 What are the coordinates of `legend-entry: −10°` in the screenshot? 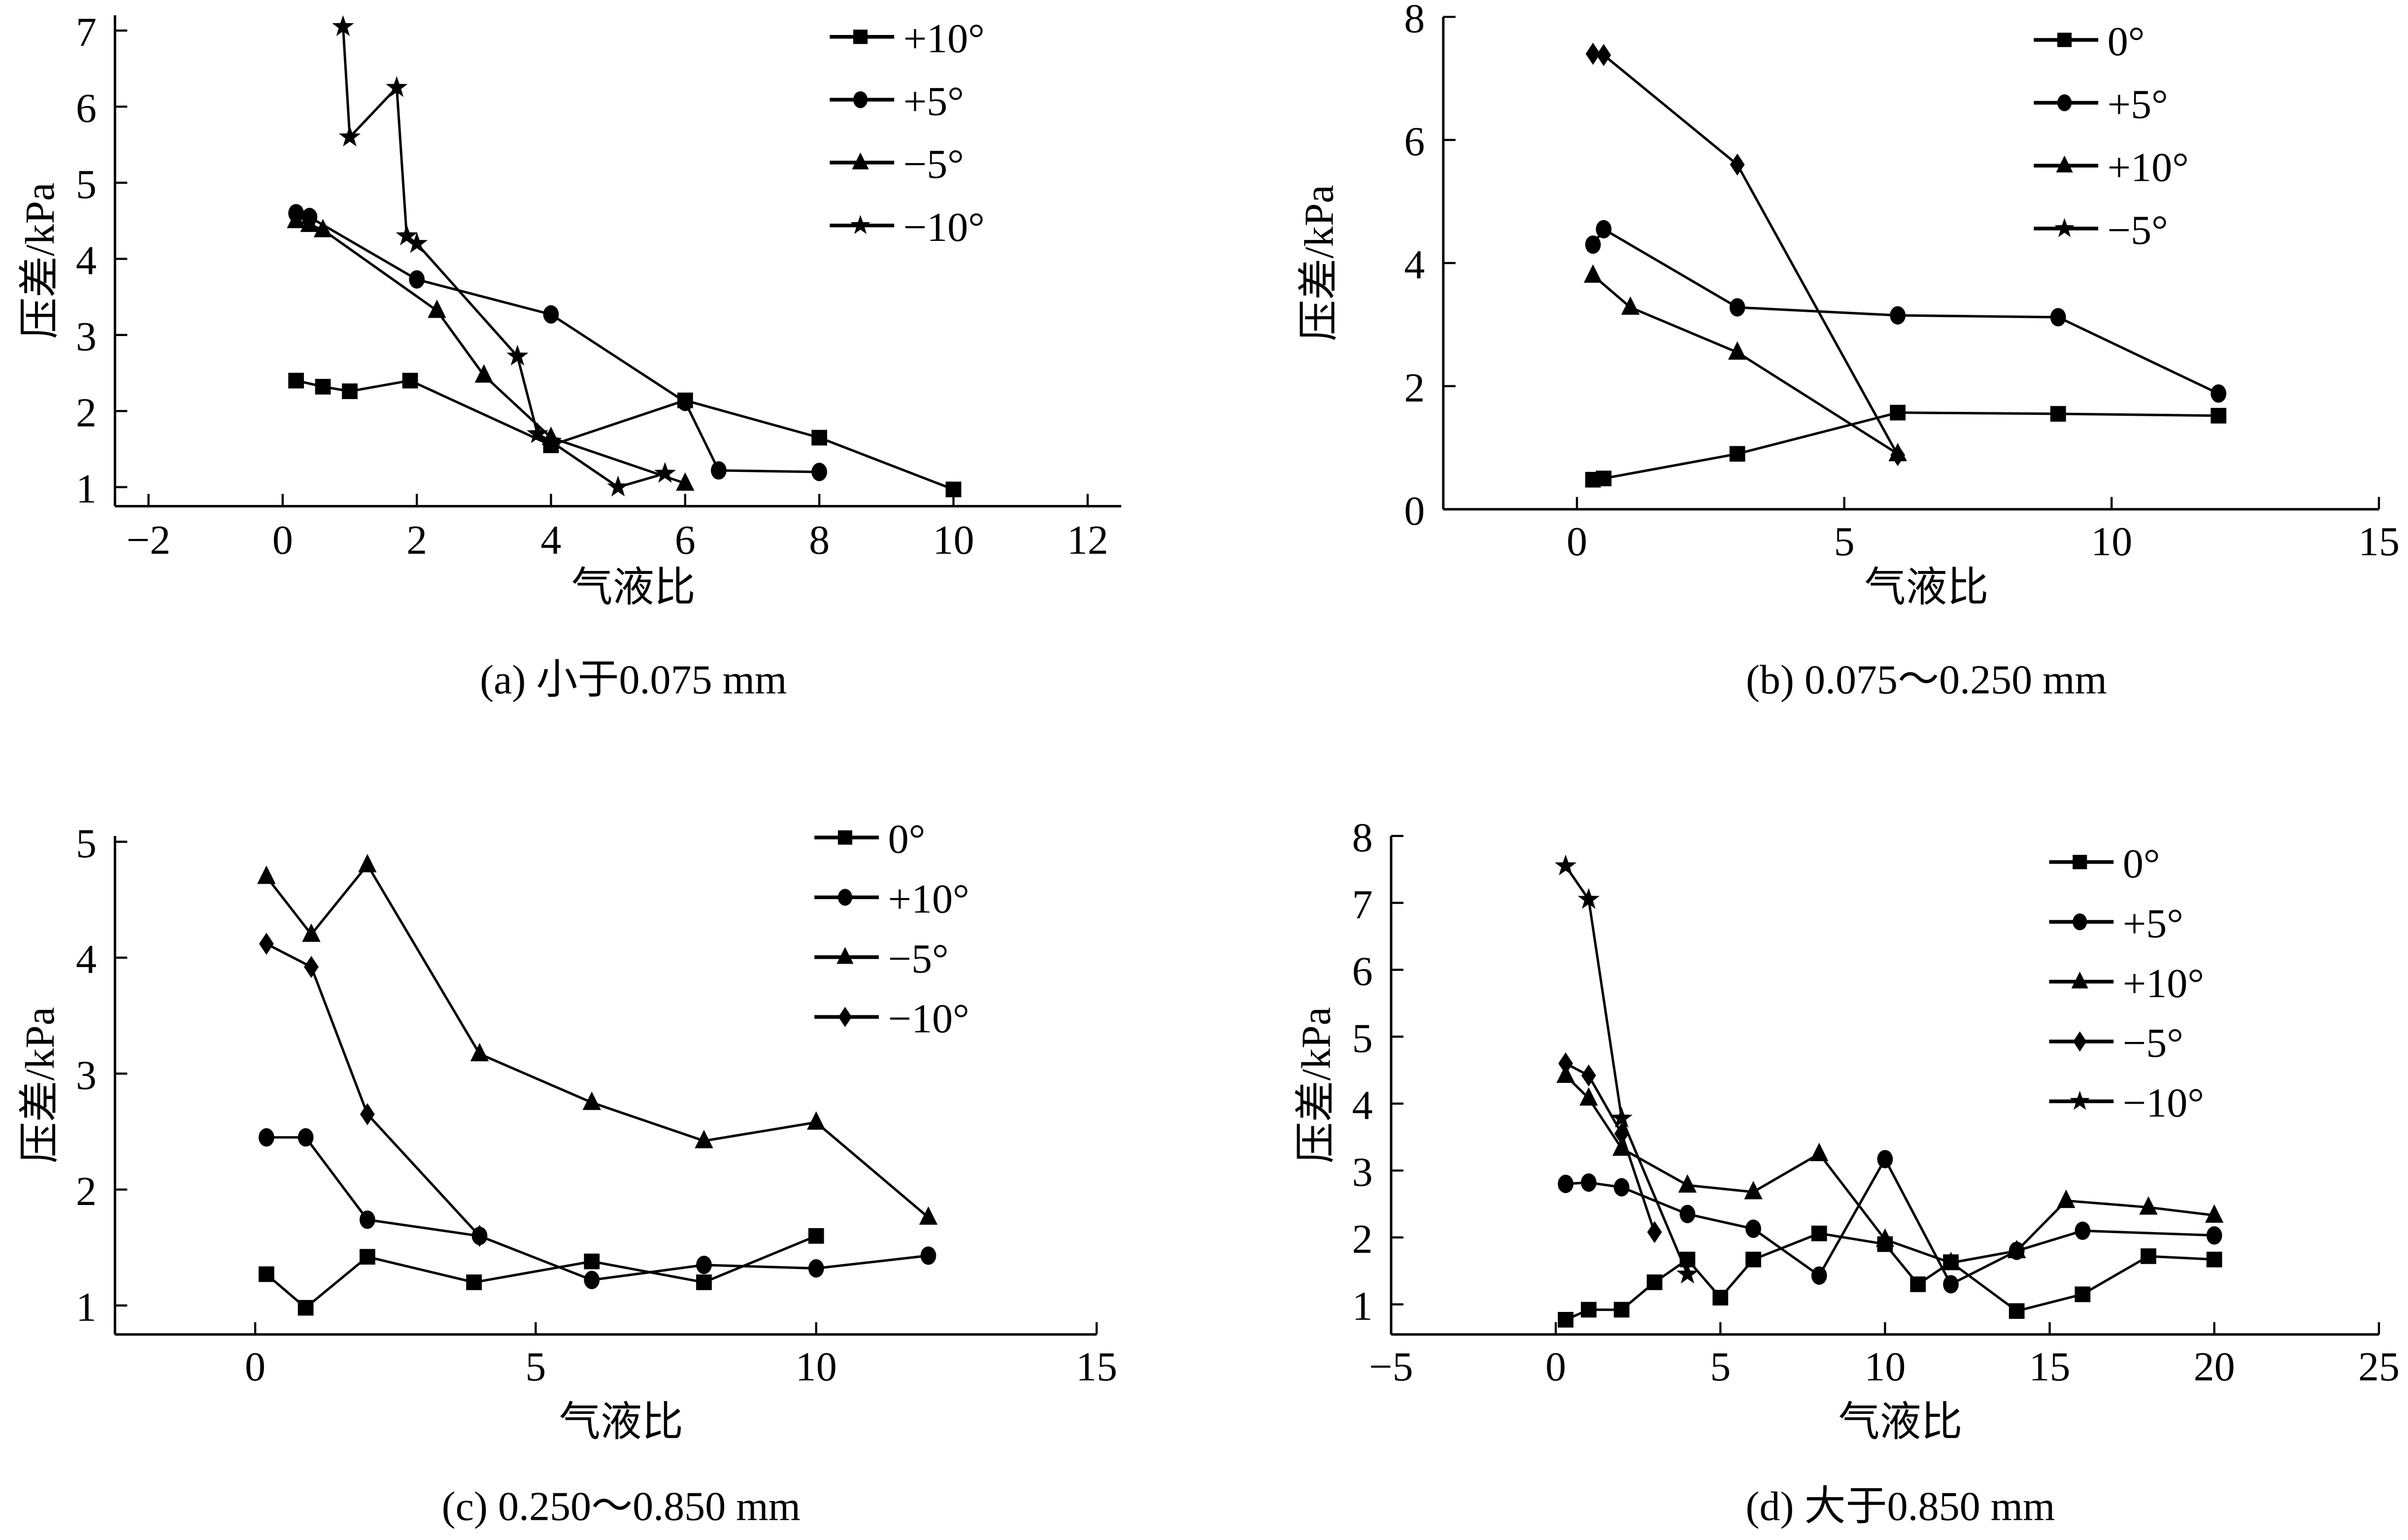 It's located at (907, 227).